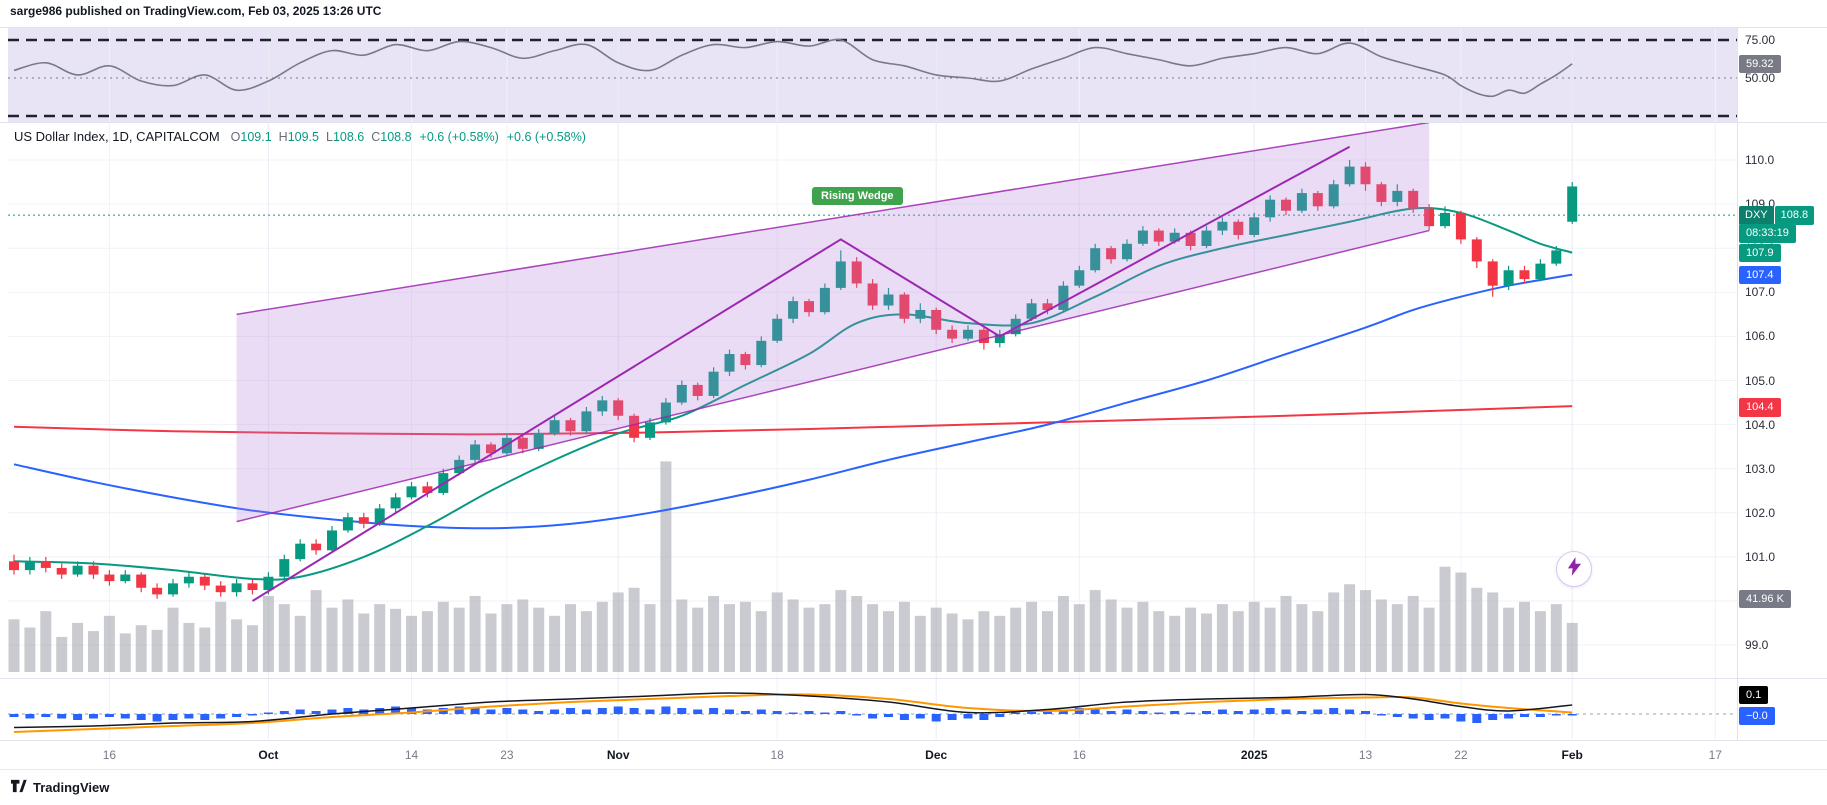 This screenshot has width=1827, height=805. I want to click on price-tick-label: 101.0, so click(1760, 556).